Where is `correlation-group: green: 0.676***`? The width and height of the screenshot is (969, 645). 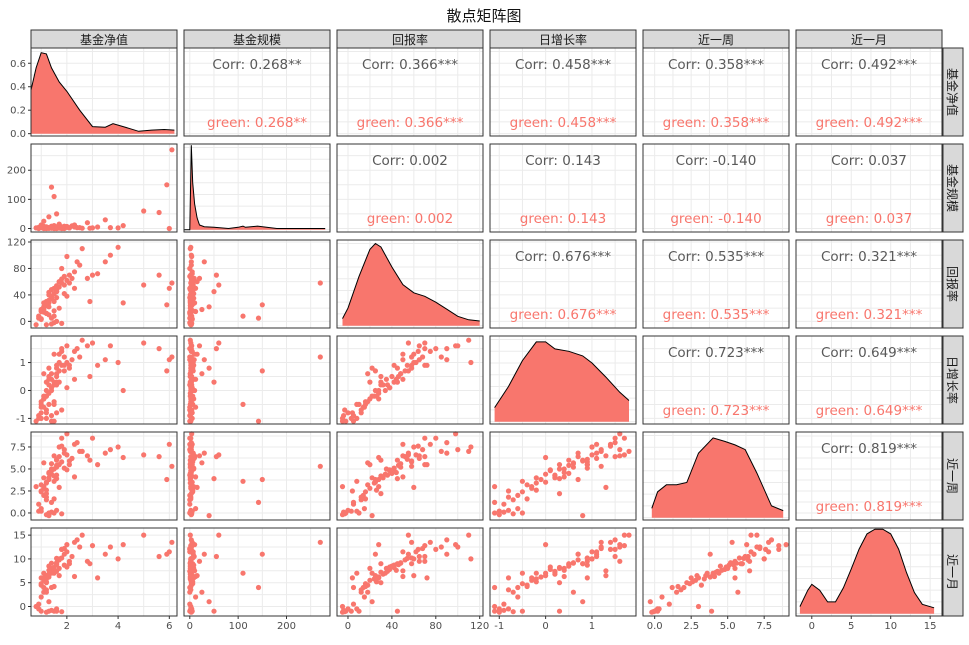 correlation-group: green: 0.676*** is located at coordinates (563, 315).